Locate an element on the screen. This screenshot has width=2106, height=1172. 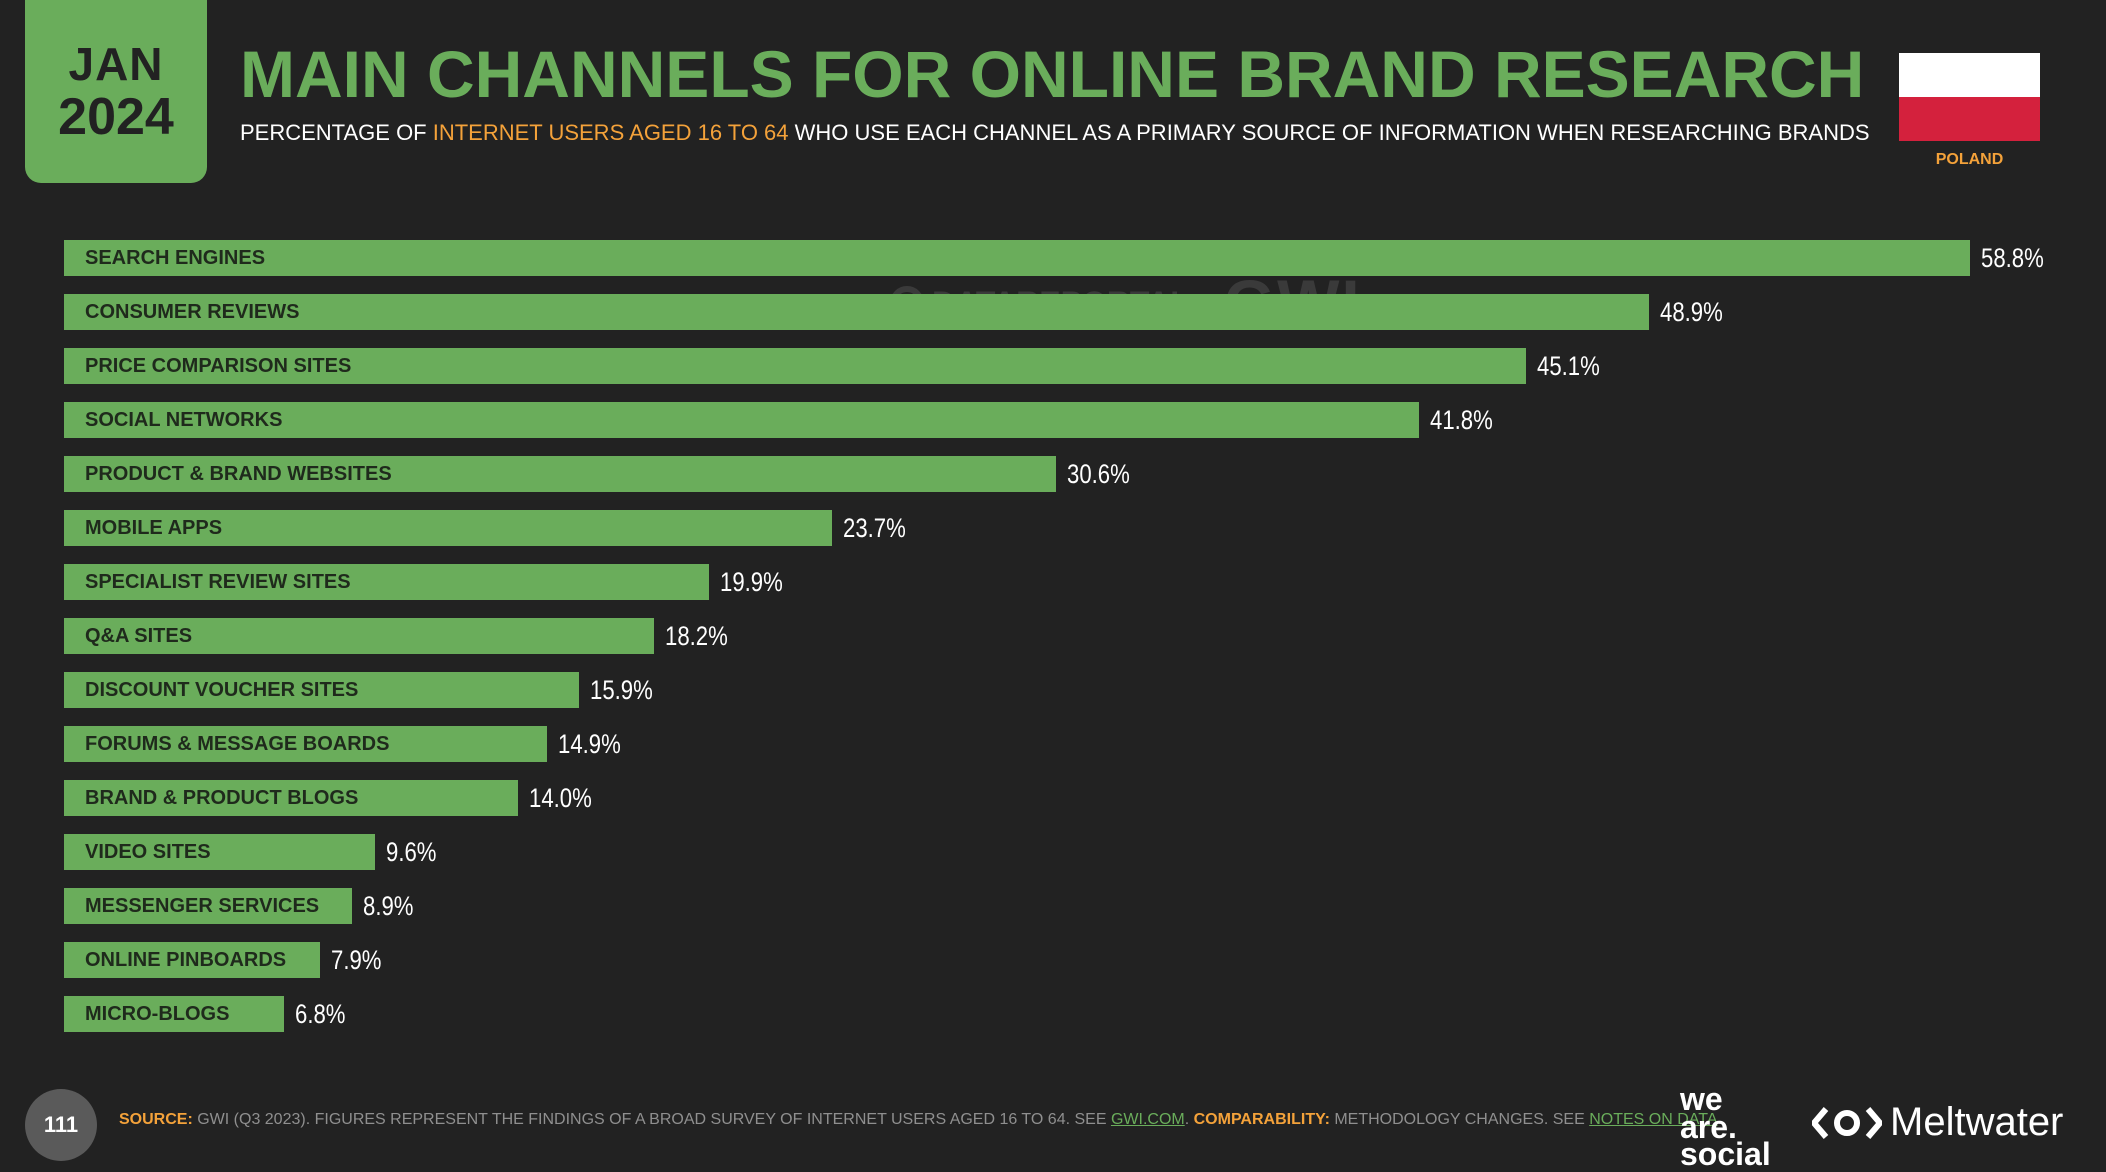
source-period: . is located at coordinates (1187, 1119).